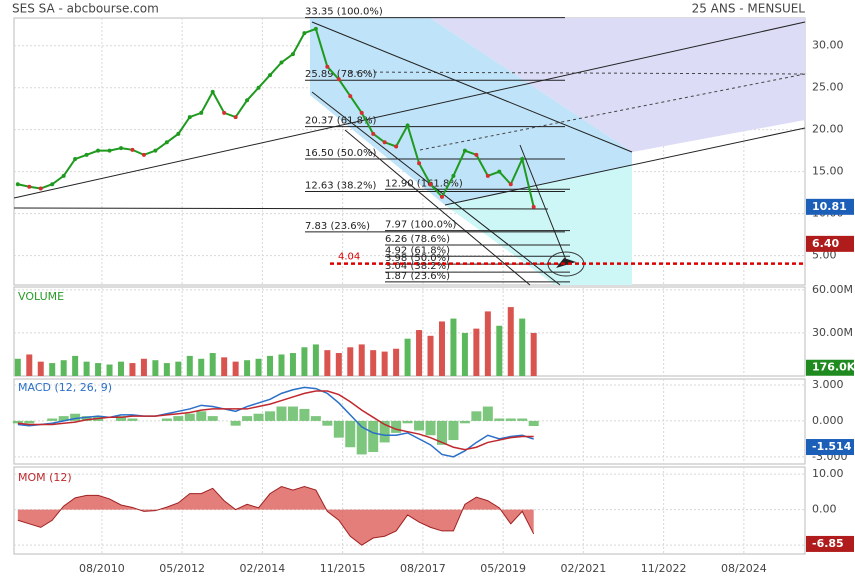  I want to click on chart-title: SES SA - abcbourse.com, so click(85, 9).